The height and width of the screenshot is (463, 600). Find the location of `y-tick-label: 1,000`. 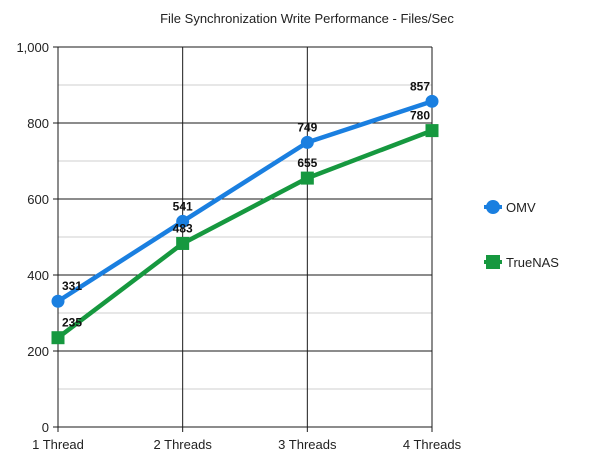

y-tick-label: 1,000 is located at coordinates (32, 47).